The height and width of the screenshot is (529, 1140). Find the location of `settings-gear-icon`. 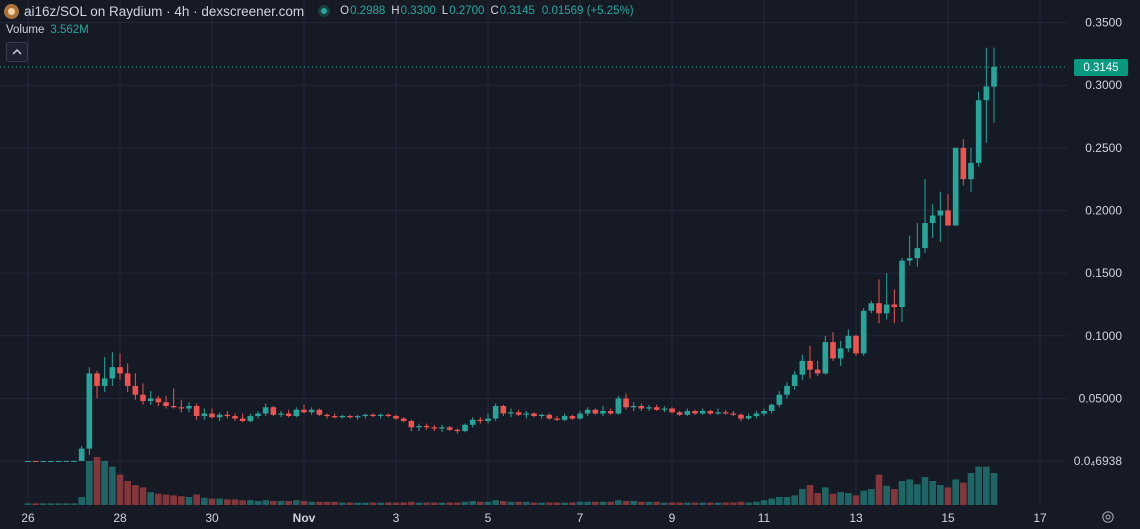

settings-gear-icon is located at coordinates (1108, 517).